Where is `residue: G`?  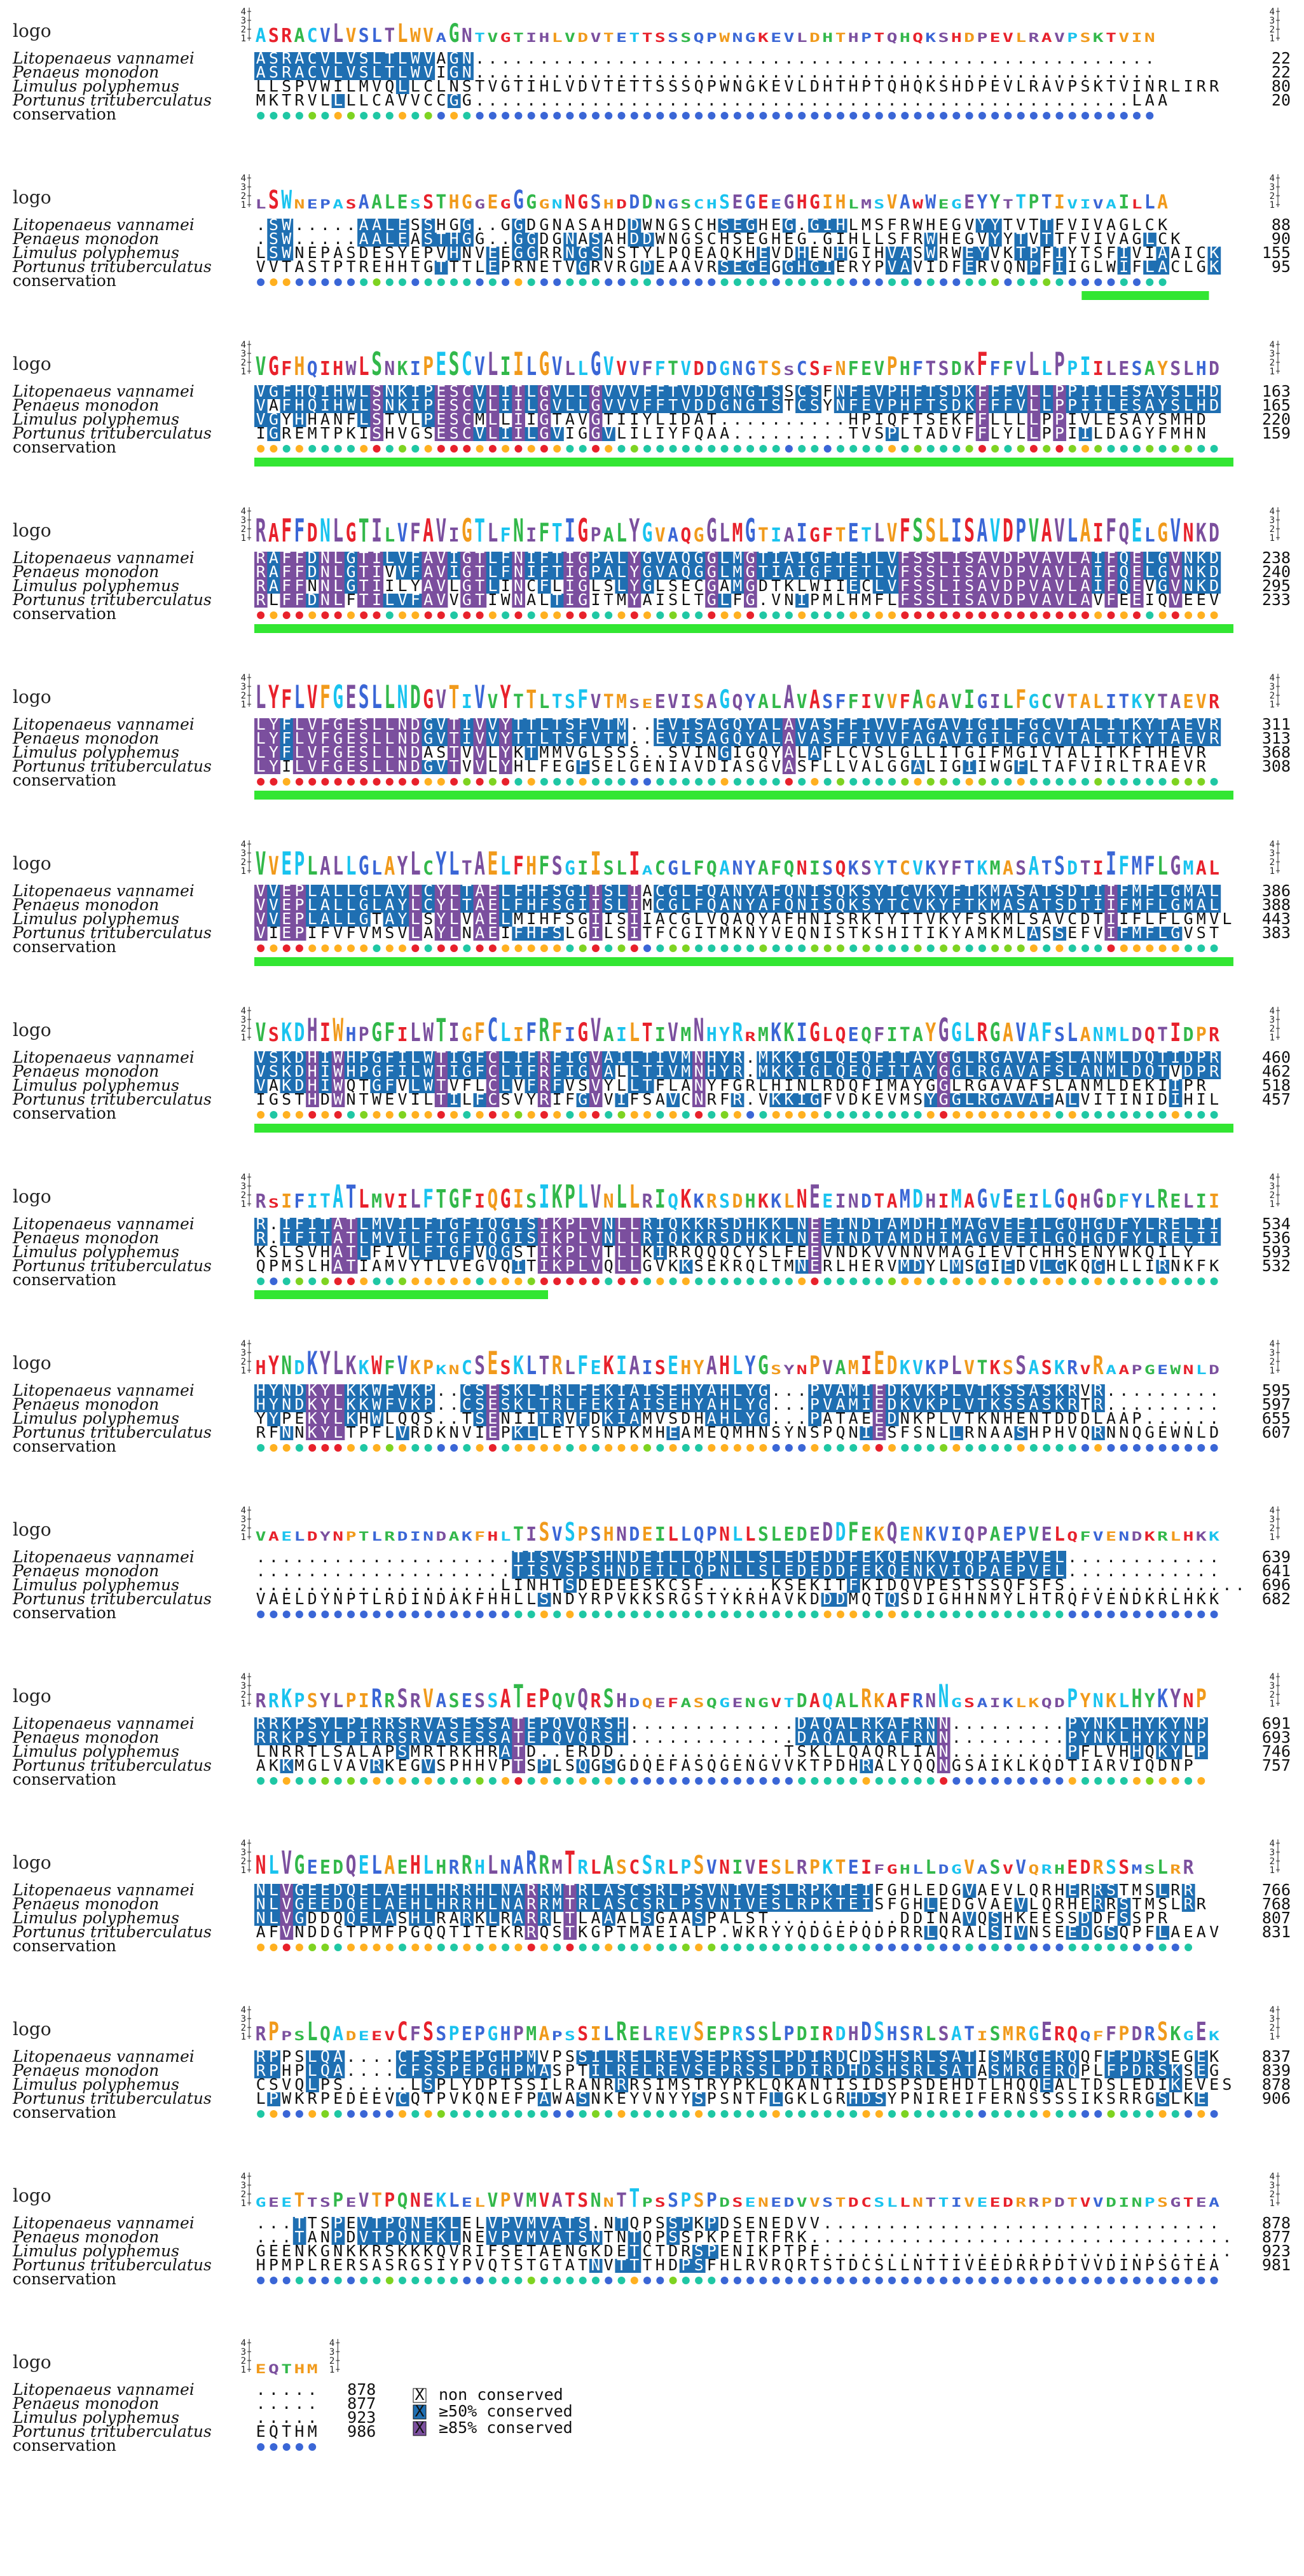
residue: G is located at coordinates (712, 599).